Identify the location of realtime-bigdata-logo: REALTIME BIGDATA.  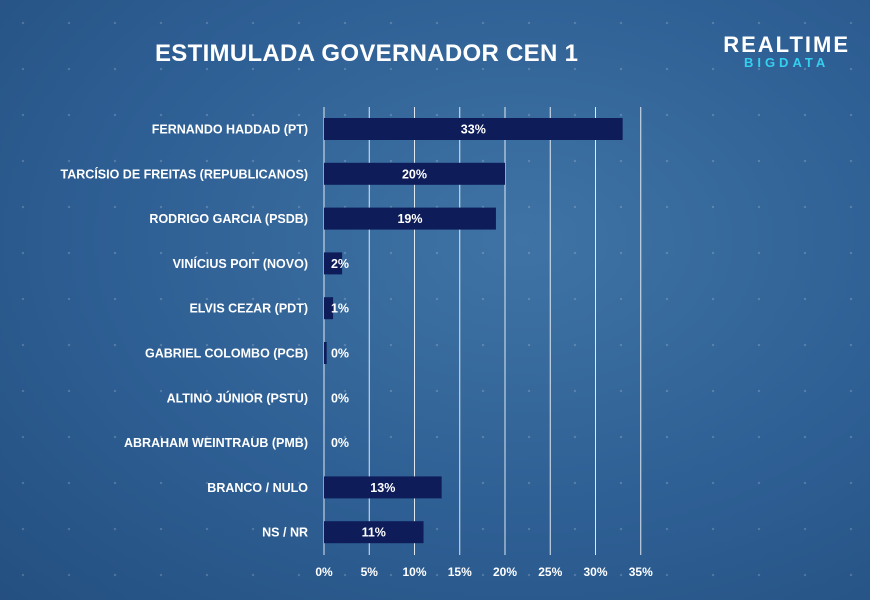
(786, 52).